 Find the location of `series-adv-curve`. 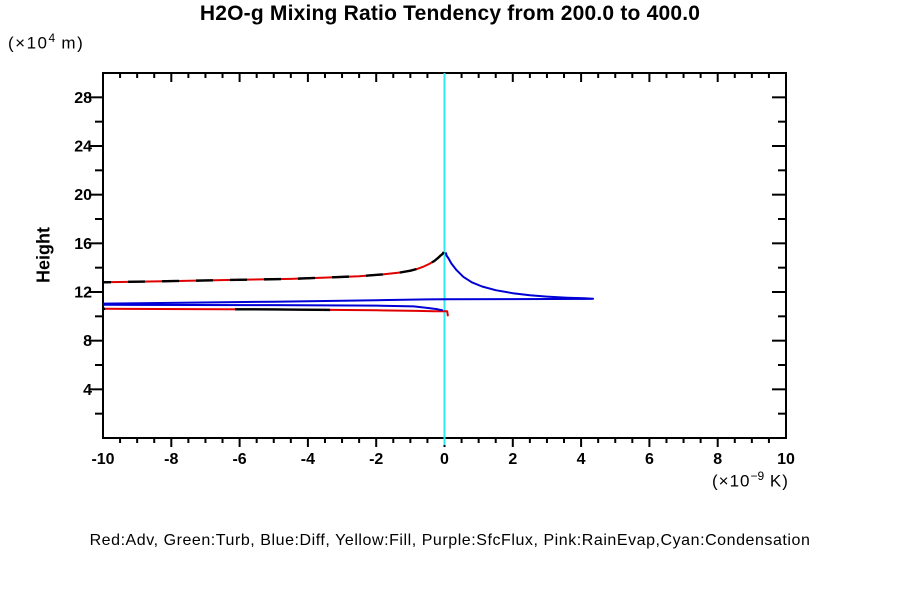

series-adv-curve is located at coordinates (273, 267).